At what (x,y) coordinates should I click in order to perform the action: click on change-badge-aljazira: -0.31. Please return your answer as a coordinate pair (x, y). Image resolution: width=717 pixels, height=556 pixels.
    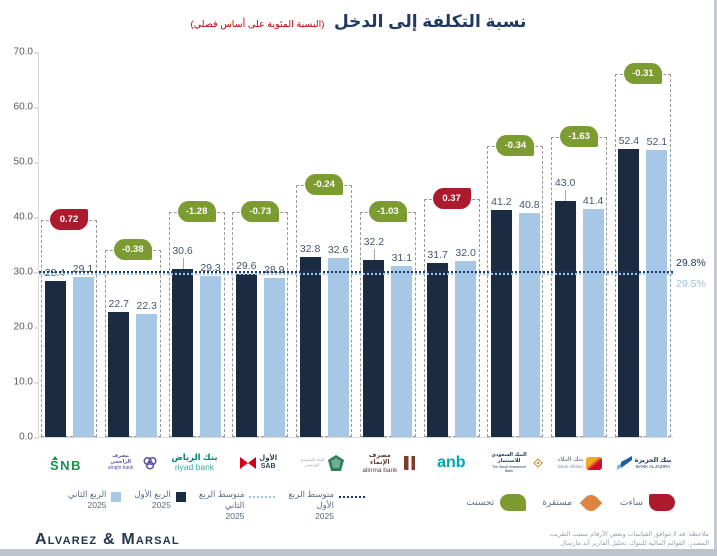
    Looking at the image, I should click on (642, 73).